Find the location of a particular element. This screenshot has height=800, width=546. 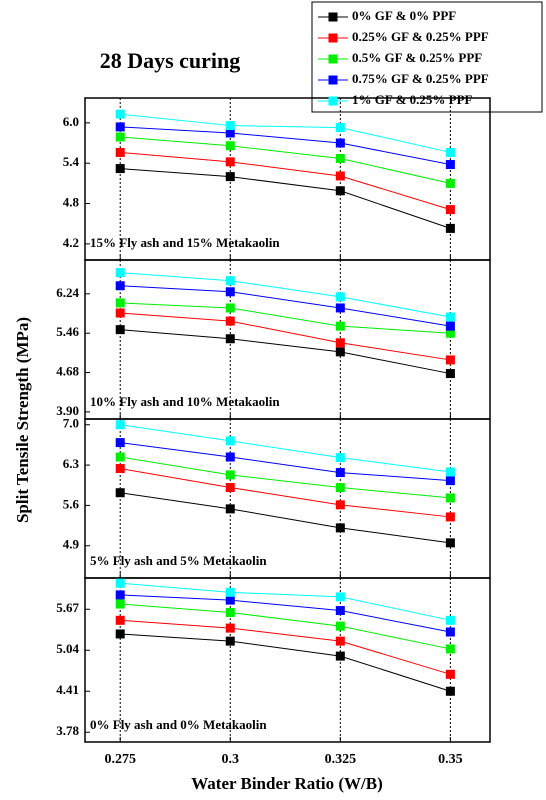

y-tick-label: 4.41 is located at coordinates (67, 689).